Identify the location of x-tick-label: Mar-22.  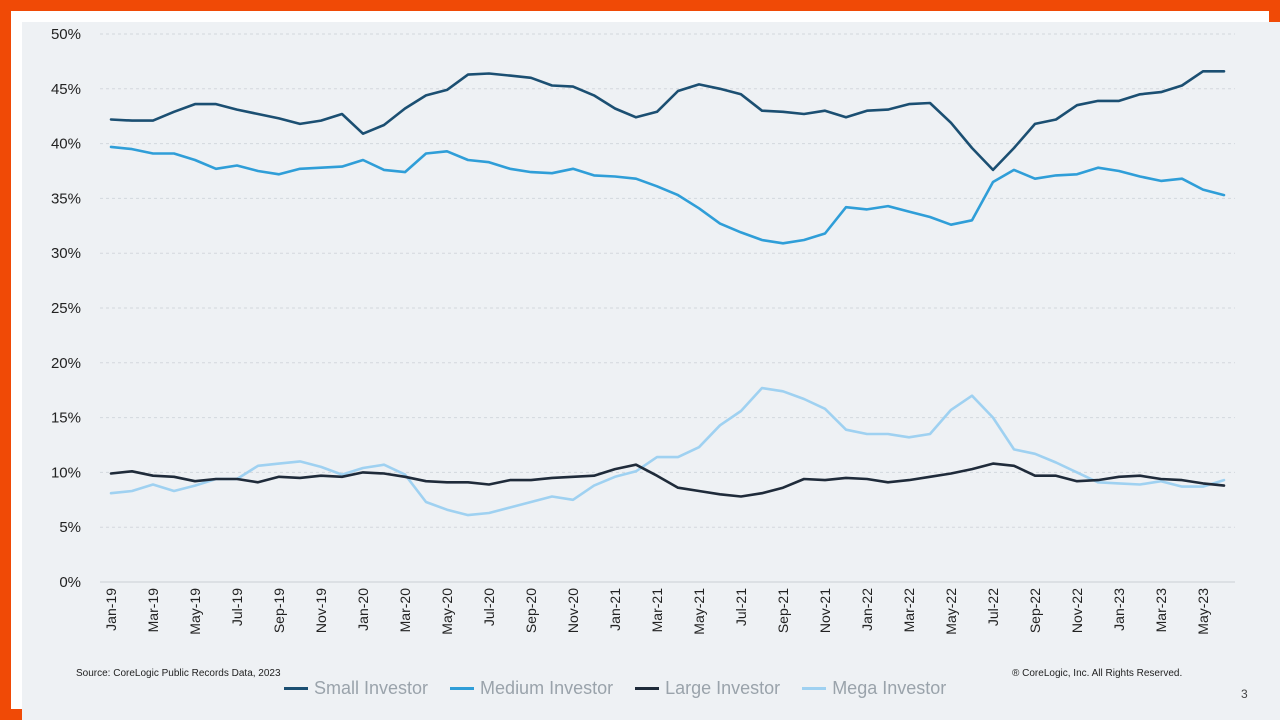
(909, 610).